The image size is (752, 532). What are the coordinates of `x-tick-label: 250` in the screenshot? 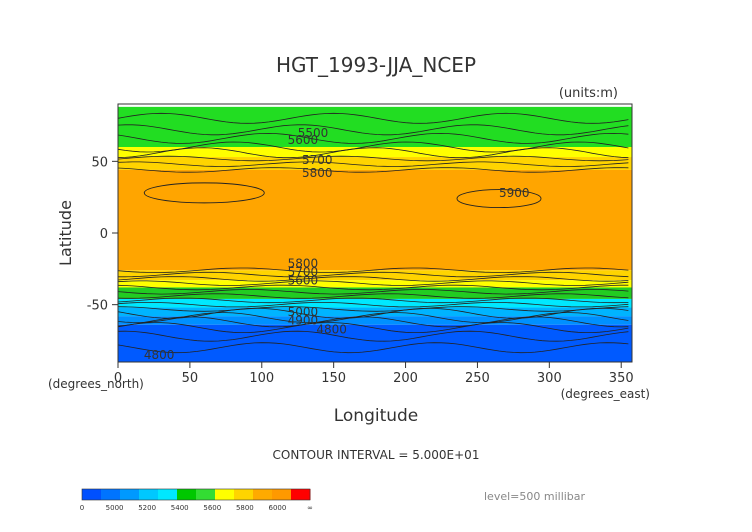 It's located at (477, 378).